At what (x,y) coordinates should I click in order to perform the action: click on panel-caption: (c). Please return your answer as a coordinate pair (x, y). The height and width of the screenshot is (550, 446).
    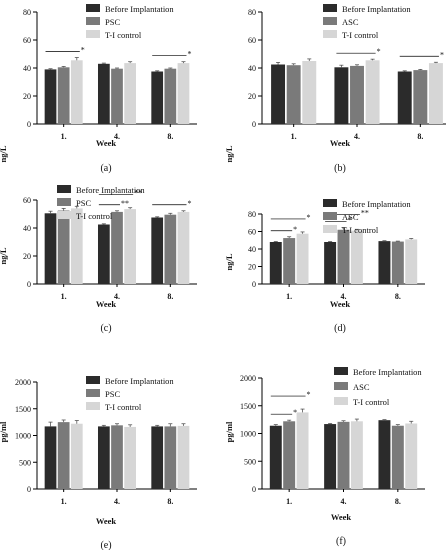
    Looking at the image, I should click on (105, 328).